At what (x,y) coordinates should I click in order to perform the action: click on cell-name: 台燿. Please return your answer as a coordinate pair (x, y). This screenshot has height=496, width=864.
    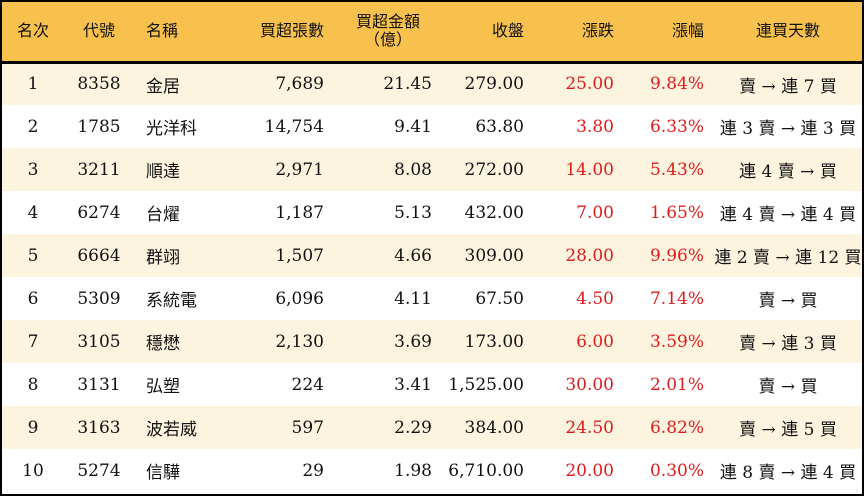
    Looking at the image, I should click on (163, 215).